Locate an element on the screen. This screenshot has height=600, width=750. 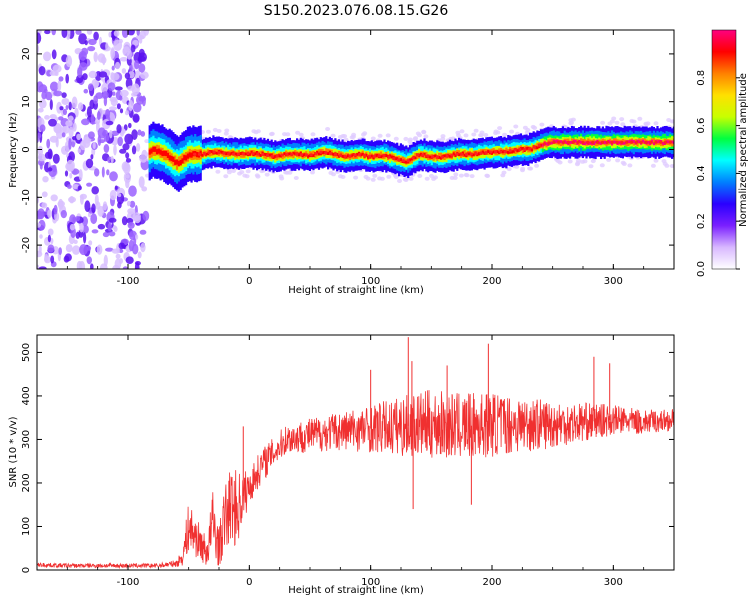
spectrogram-x-tick-label: 100 is located at coordinates (370, 281).